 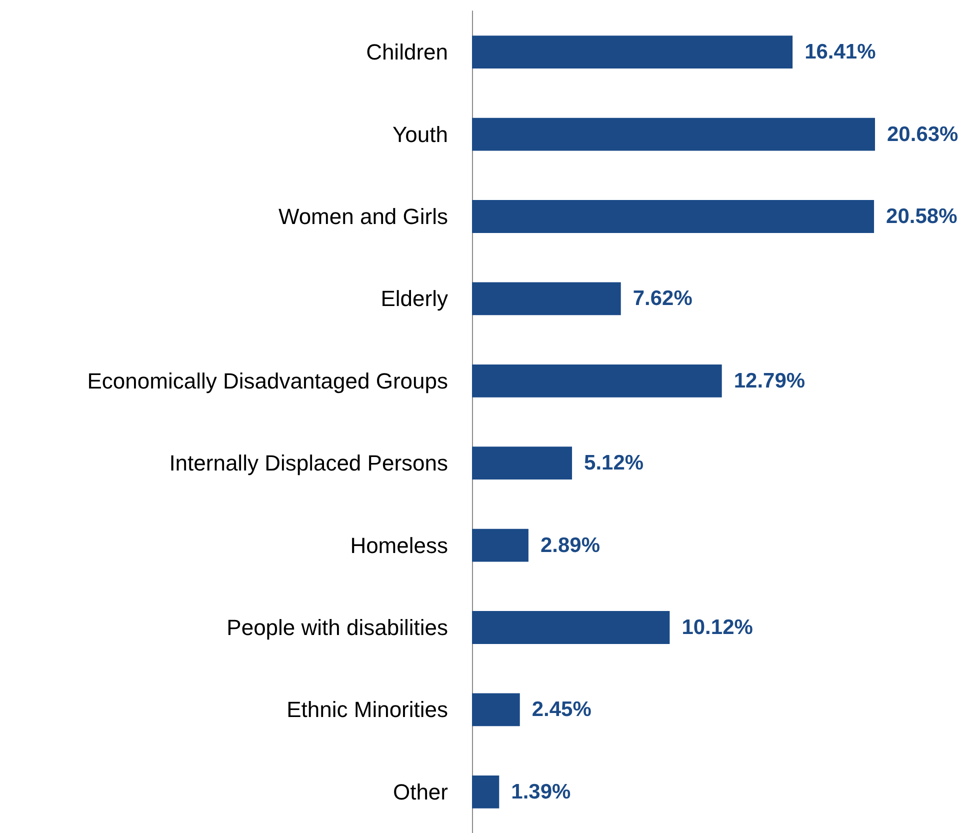 What do you see at coordinates (420, 134) in the screenshot?
I see `y-tick-label: Youth` at bounding box center [420, 134].